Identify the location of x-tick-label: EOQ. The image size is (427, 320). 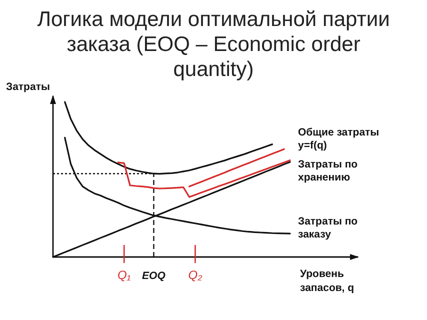
(154, 276).